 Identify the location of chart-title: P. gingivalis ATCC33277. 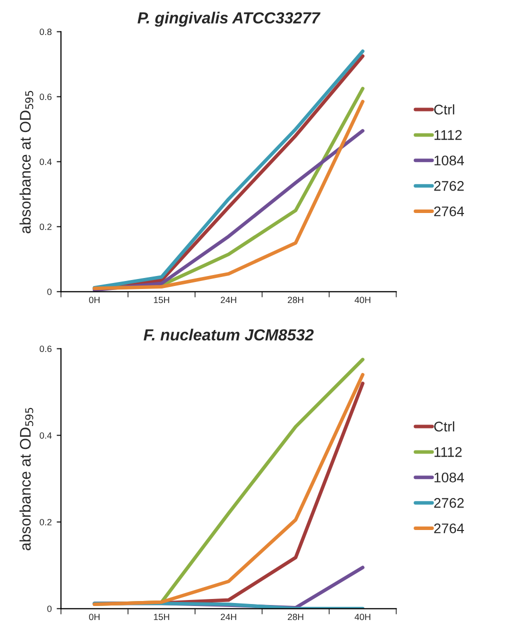
(229, 19).